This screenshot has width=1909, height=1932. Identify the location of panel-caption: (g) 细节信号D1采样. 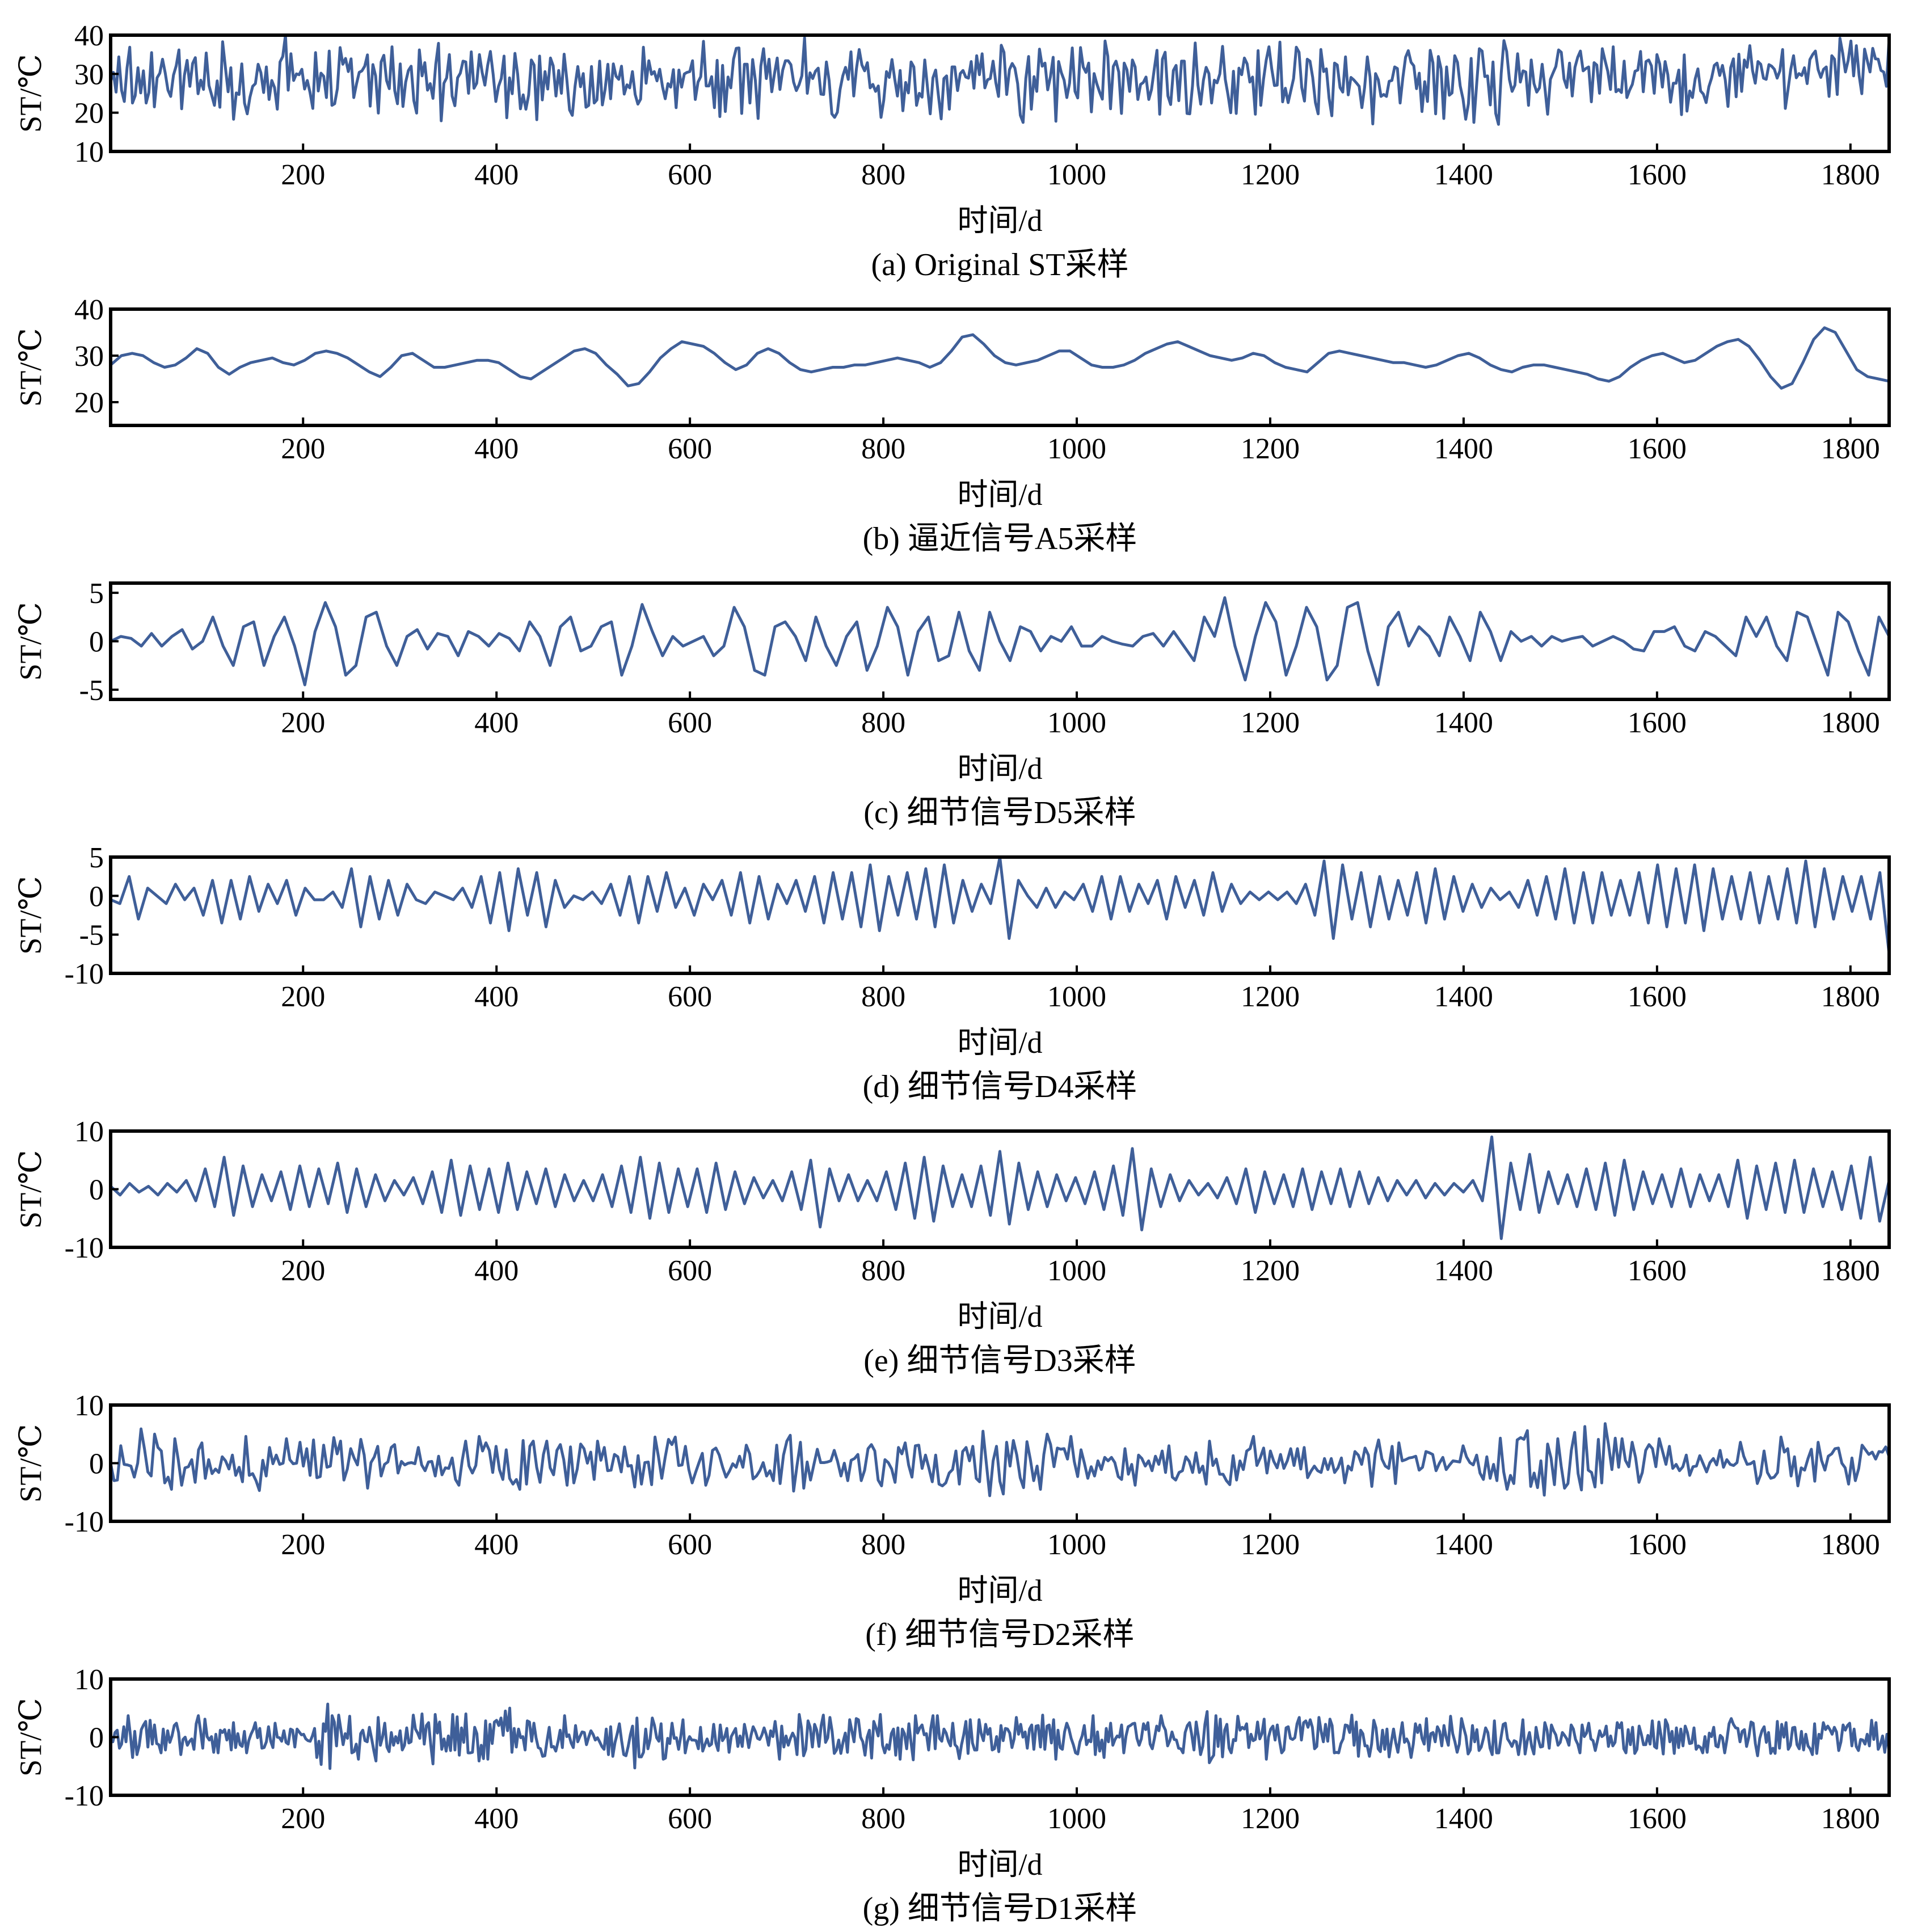
(1000, 1909).